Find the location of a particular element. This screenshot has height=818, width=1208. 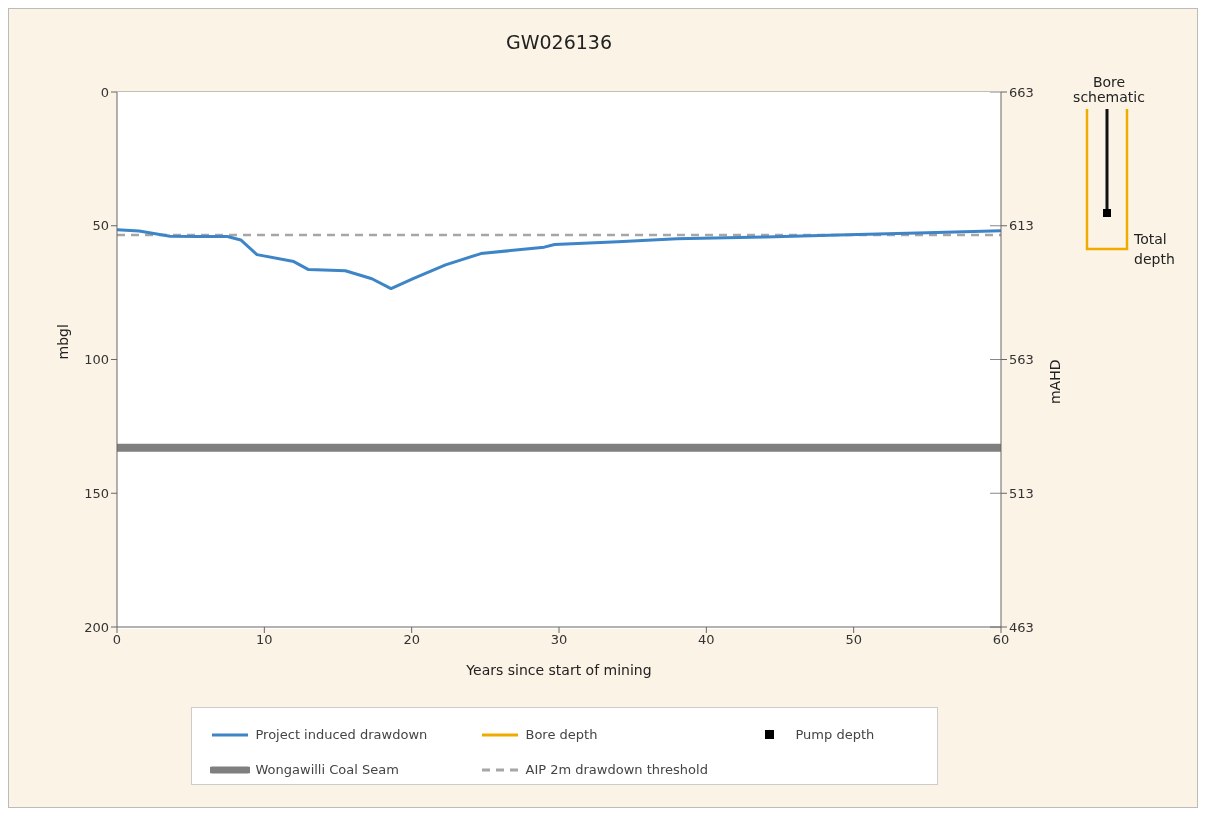

y2-tick-label: 613 is located at coordinates (1021, 226).